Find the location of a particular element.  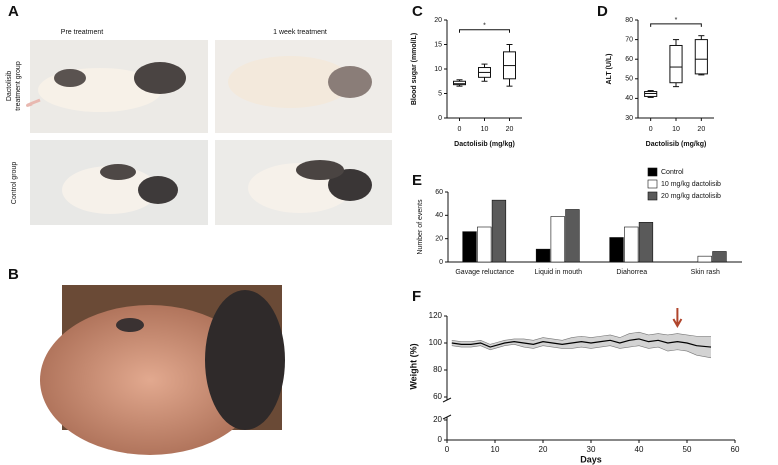

photo-rat-treated is located at coordinates (303, 86).